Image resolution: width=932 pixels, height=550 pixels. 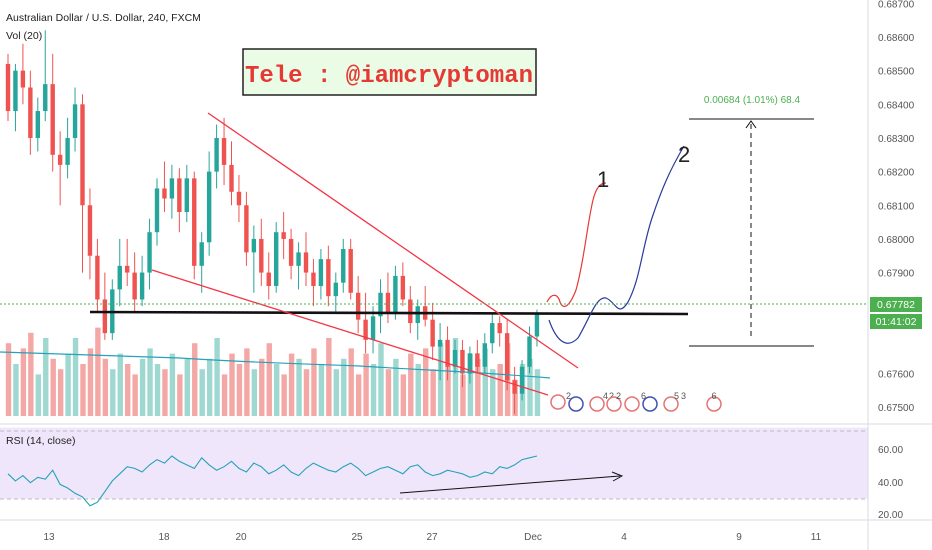 I want to click on event-count: 6, so click(x=643, y=396).